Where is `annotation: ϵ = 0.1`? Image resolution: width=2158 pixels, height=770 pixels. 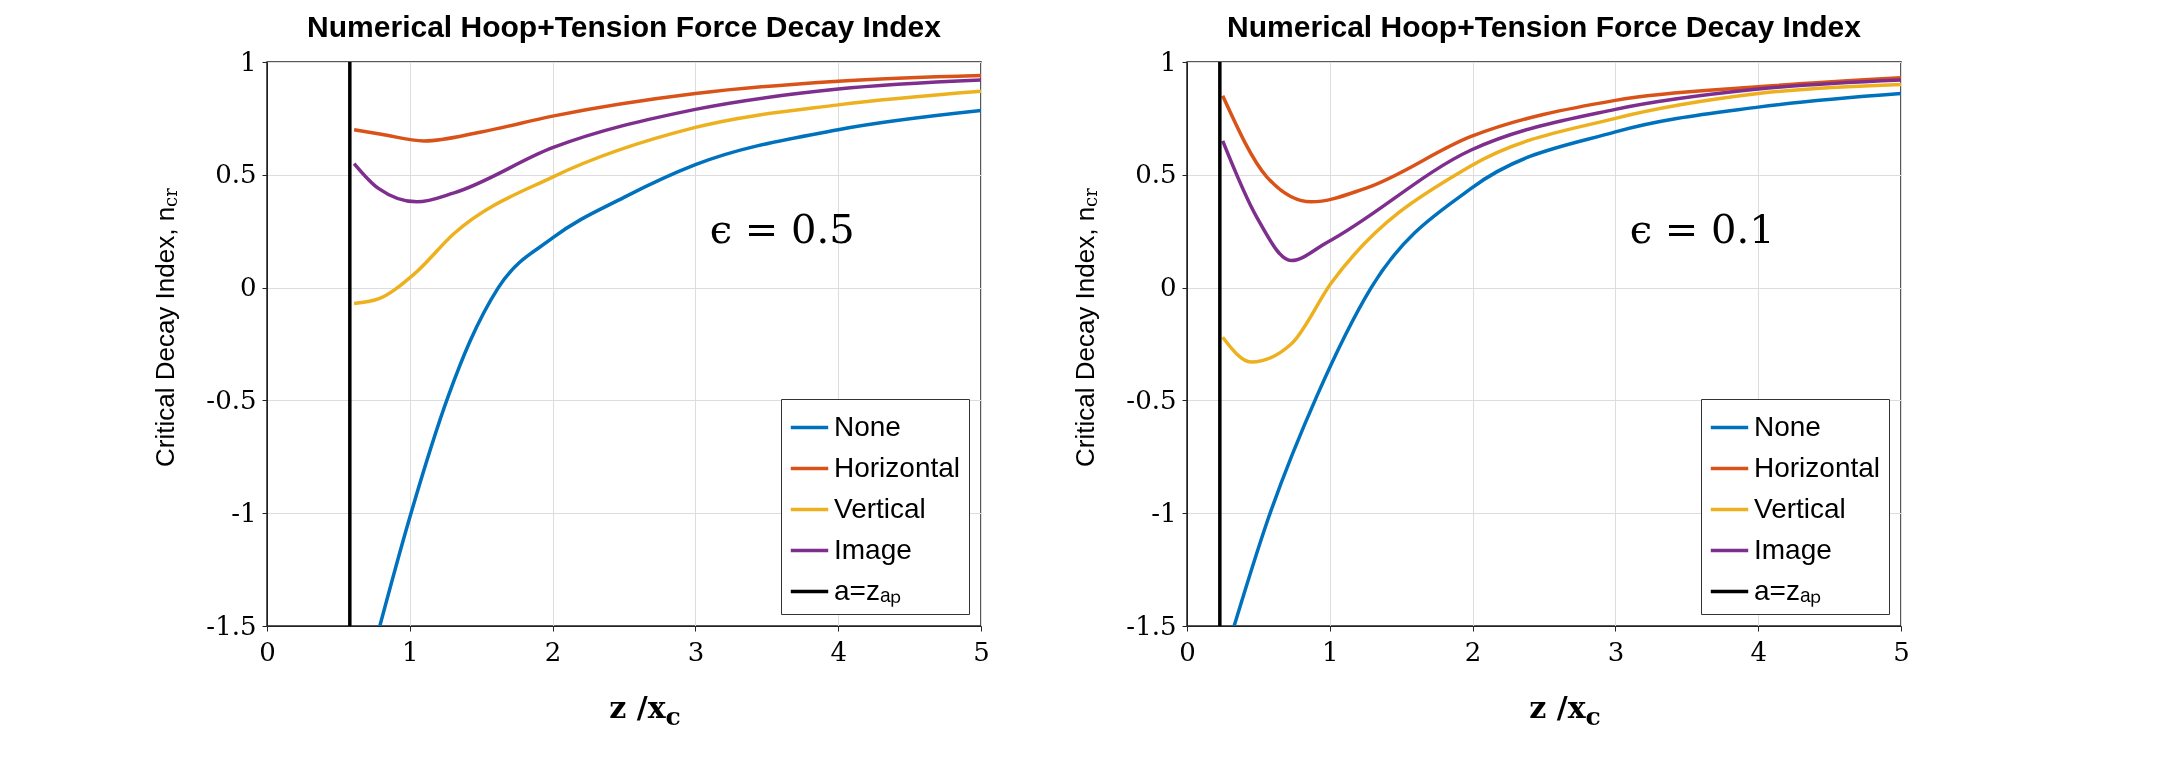 annotation: ϵ = 0.1 is located at coordinates (1702, 229).